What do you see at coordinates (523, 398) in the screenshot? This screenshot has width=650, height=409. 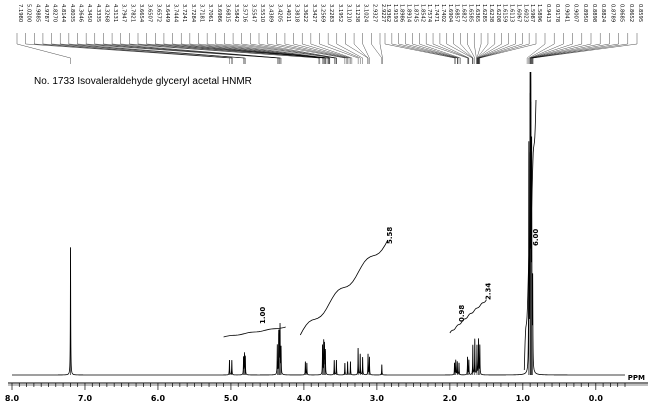 I see `x-tick-label: 1.0` at bounding box center [523, 398].